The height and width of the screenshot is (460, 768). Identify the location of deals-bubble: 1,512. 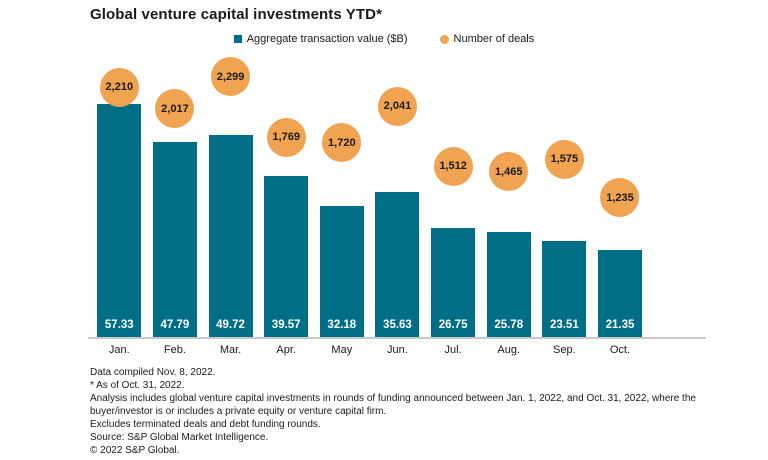
(453, 166).